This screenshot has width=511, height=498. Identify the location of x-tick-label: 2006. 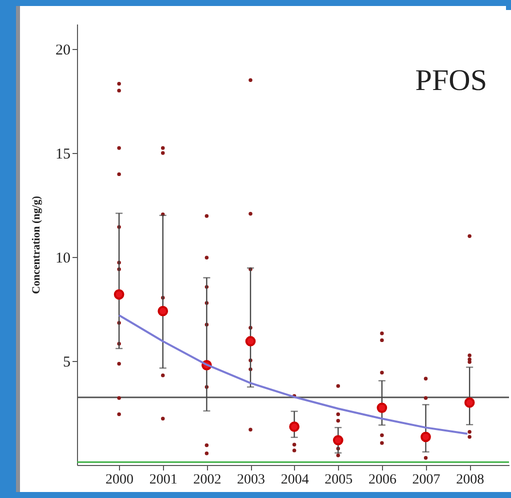
(382, 480).